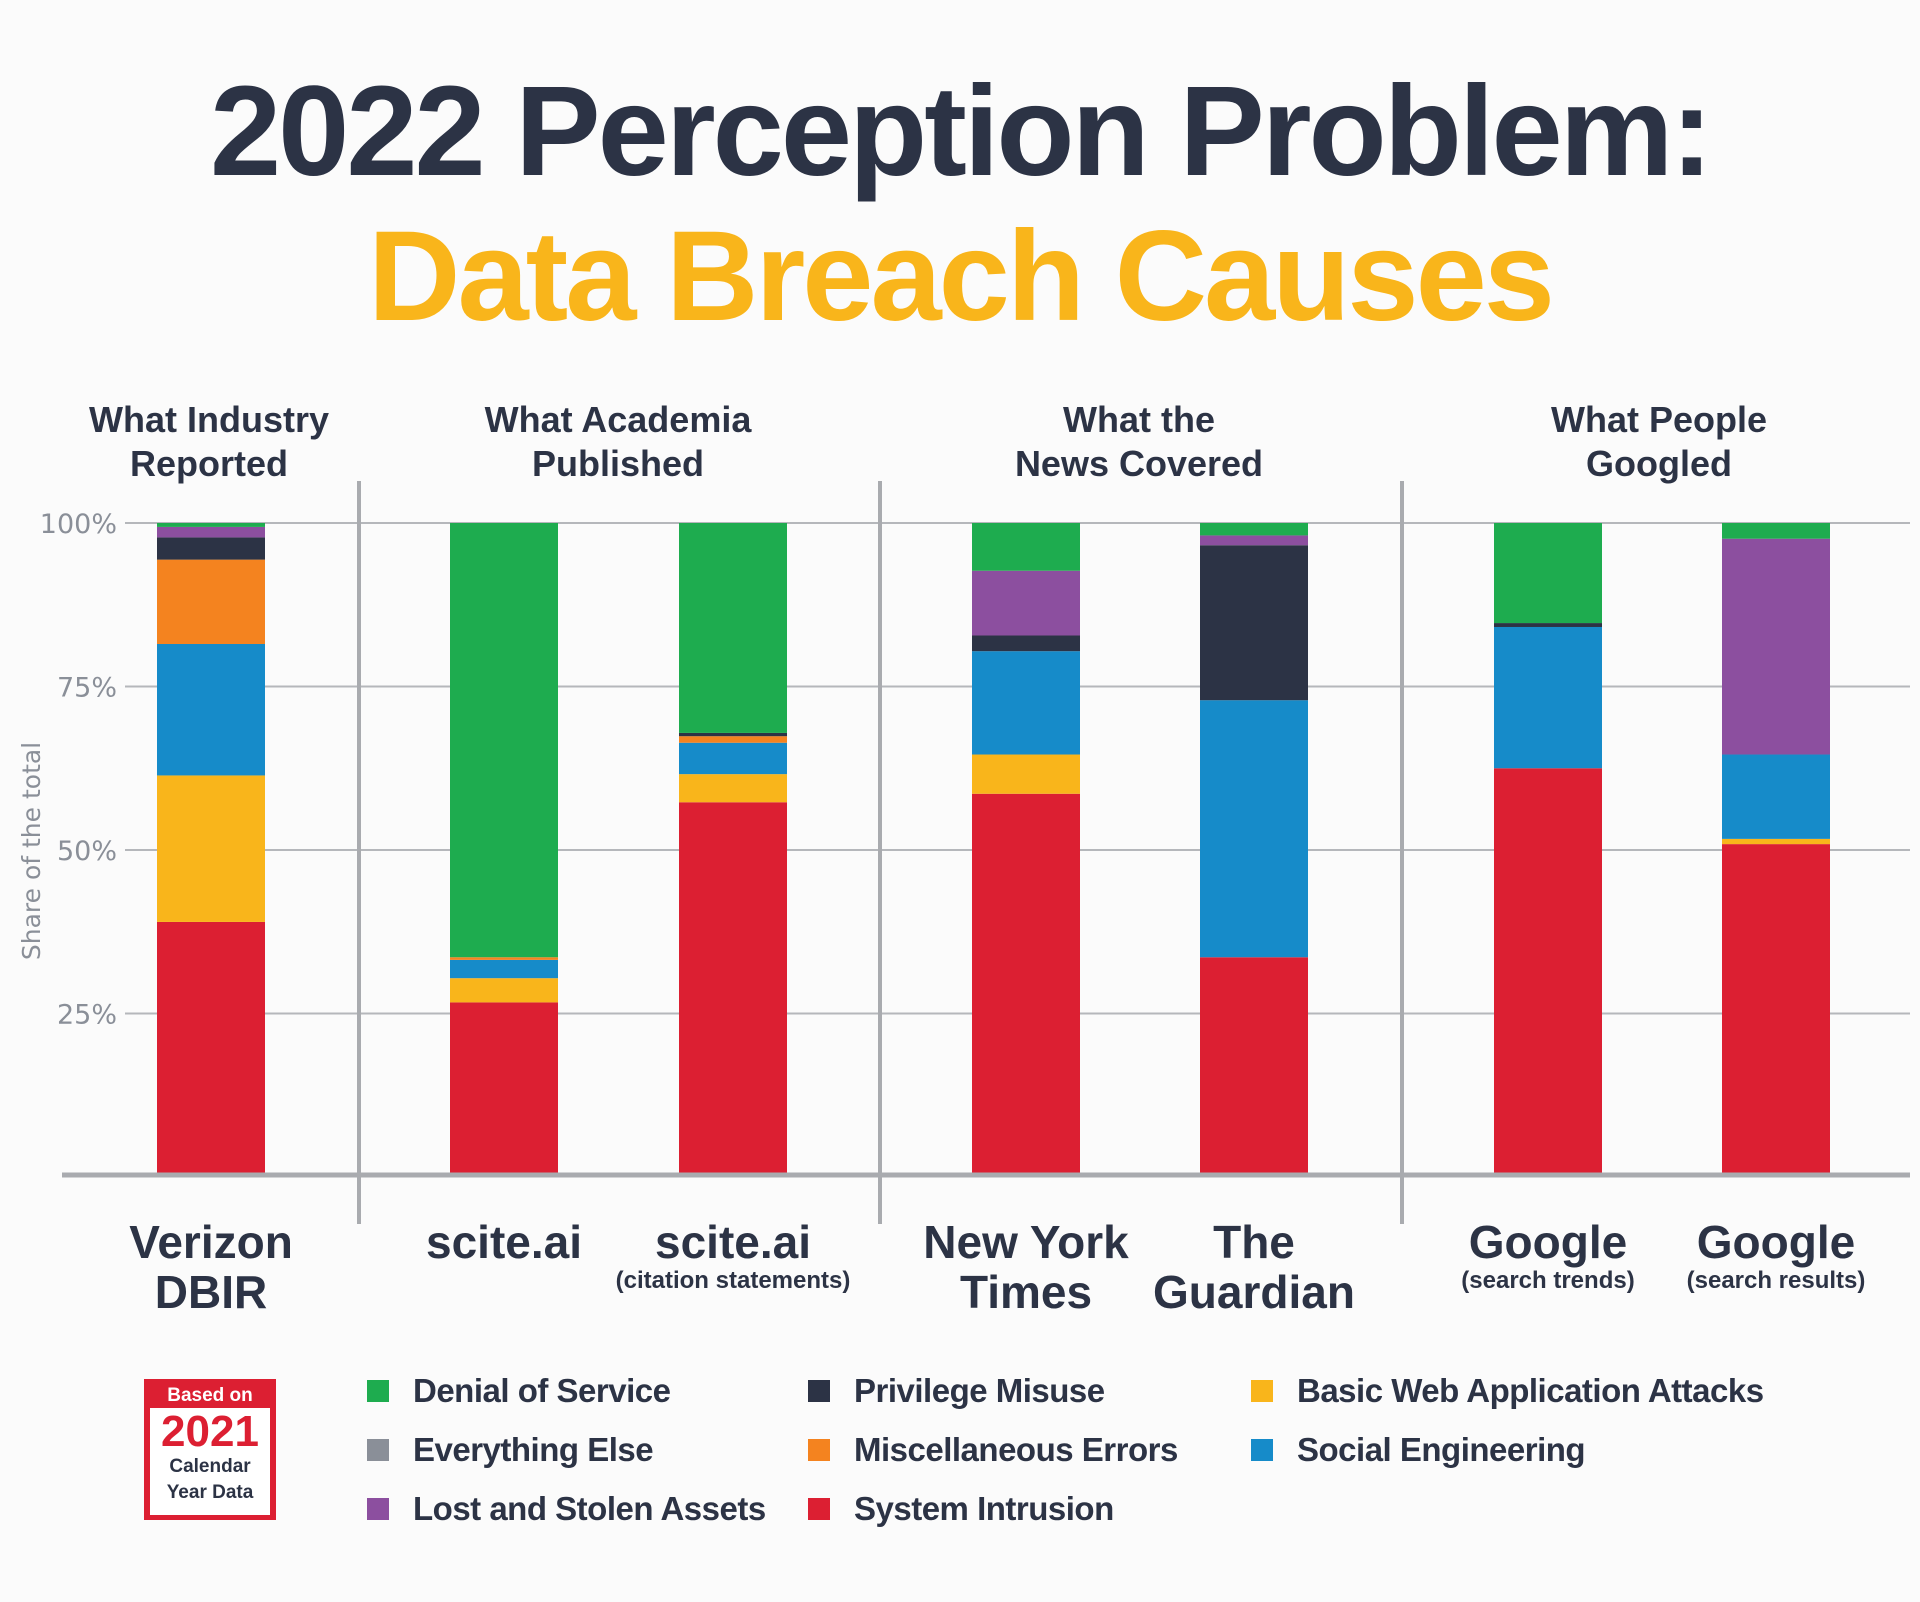 The height and width of the screenshot is (1602, 1920). I want to click on chart-title-line2: Data Breach Causes, so click(961, 276).